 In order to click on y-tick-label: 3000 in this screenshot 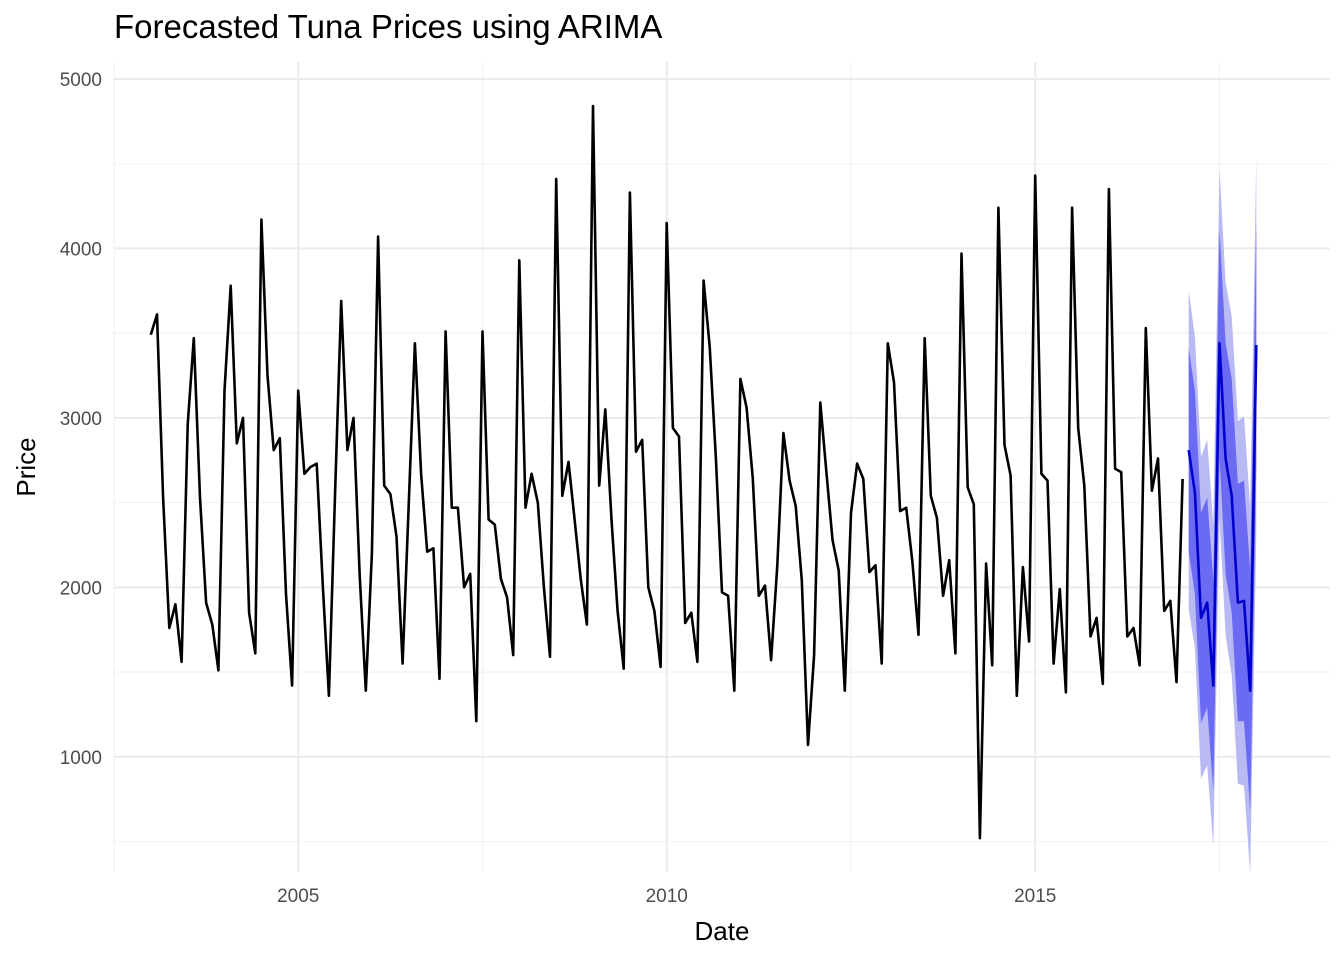, I will do `click(81, 419)`.